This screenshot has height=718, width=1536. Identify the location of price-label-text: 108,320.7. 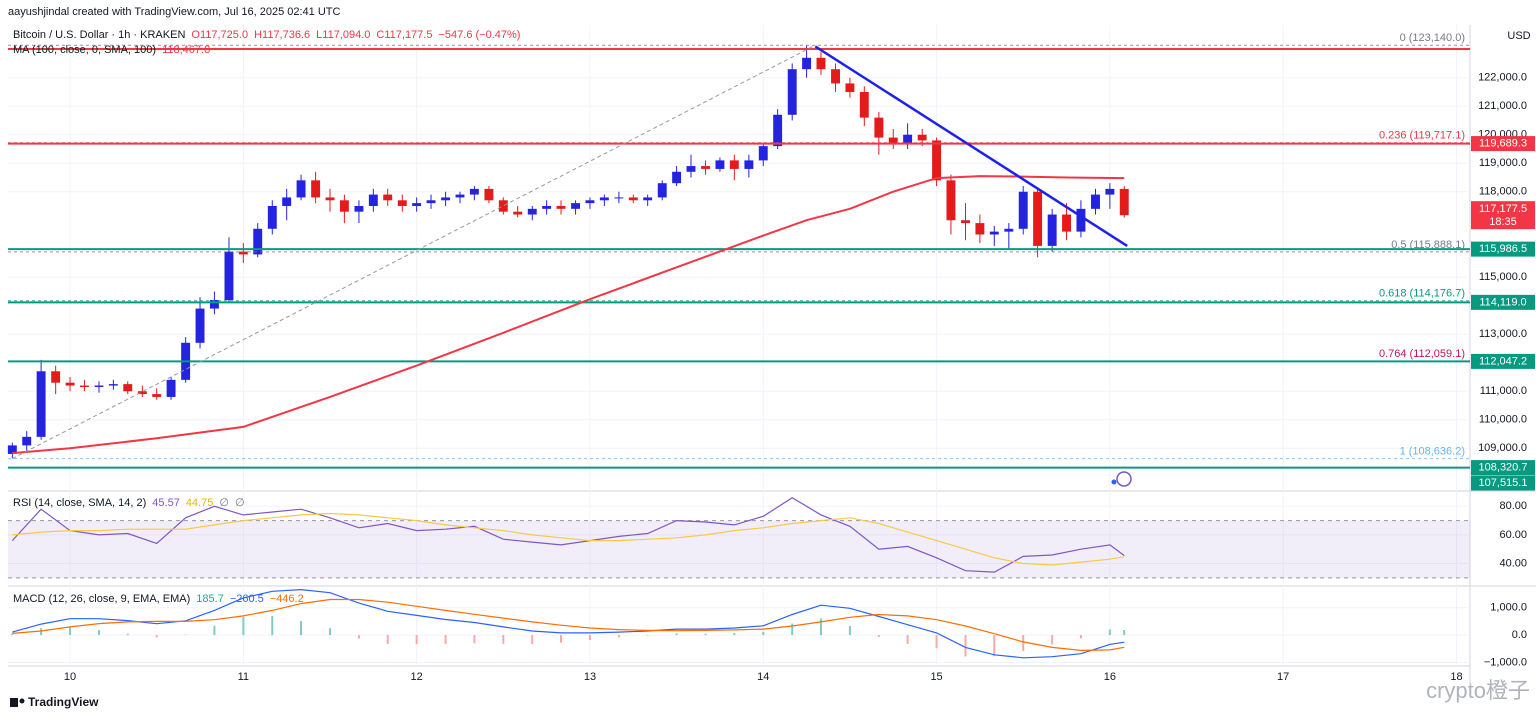
(1503, 468).